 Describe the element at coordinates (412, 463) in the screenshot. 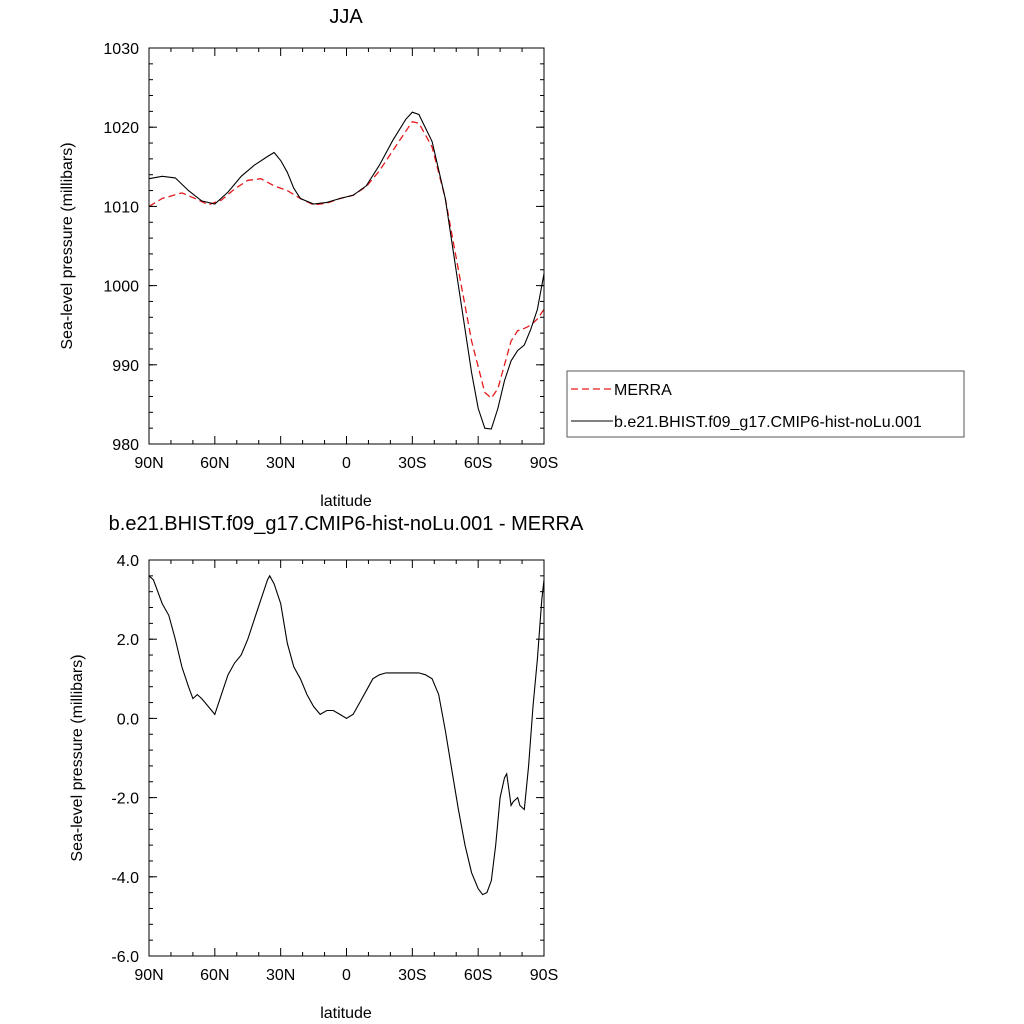

I see `top-x-tick-label: 30S` at that location.